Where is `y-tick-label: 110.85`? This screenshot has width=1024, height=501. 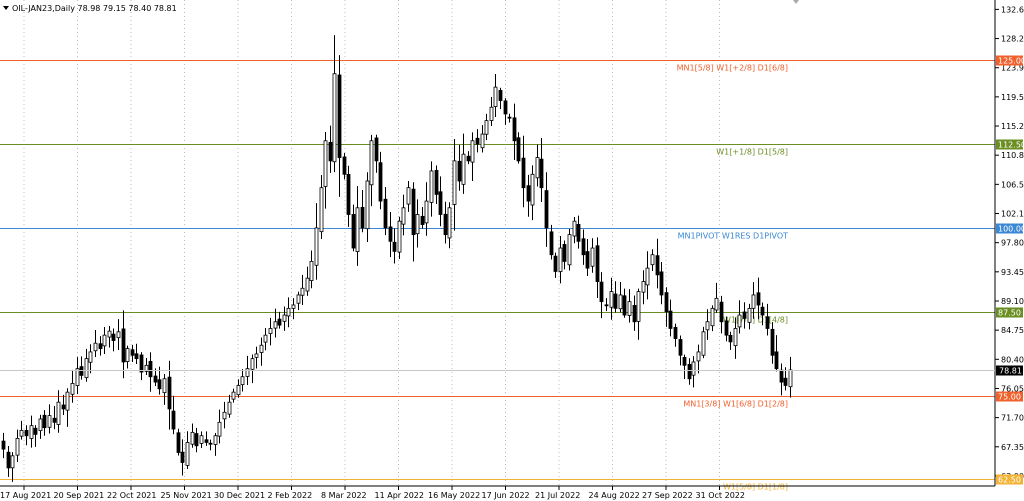
y-tick-label: 110.85 is located at coordinates (1012, 155).